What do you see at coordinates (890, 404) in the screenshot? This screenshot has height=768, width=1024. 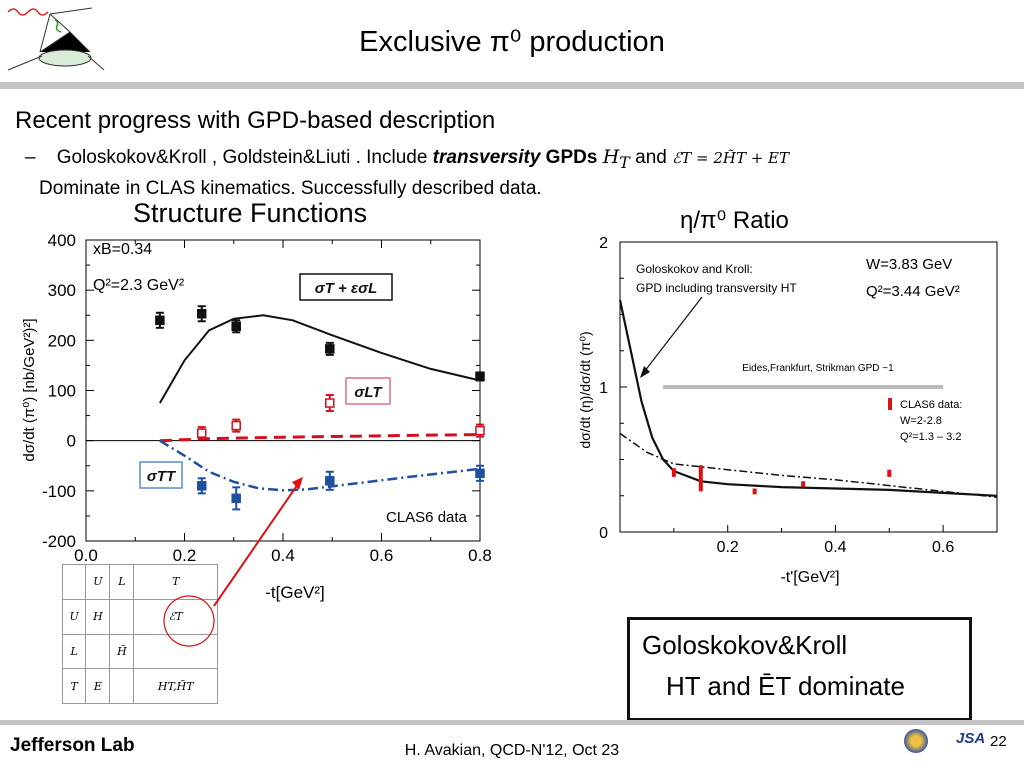 I see `clas-legend-marker` at bounding box center [890, 404].